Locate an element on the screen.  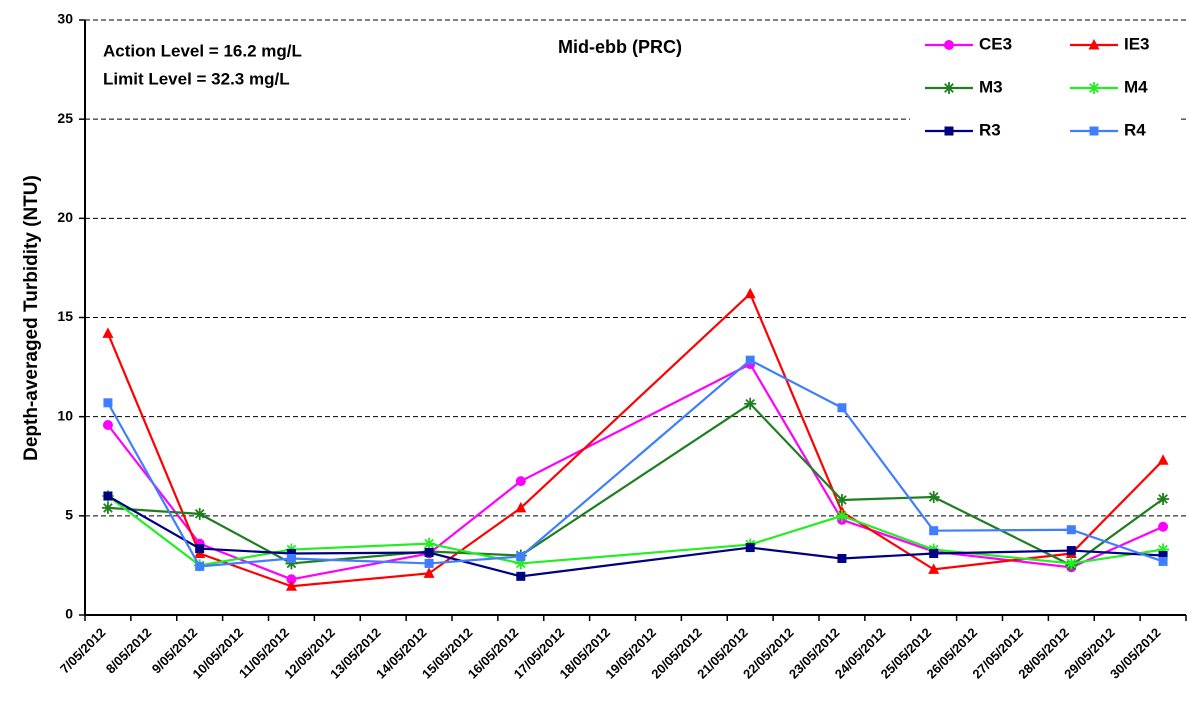
annotation: Action Level = 16.2 mg/L is located at coordinates (202, 50).